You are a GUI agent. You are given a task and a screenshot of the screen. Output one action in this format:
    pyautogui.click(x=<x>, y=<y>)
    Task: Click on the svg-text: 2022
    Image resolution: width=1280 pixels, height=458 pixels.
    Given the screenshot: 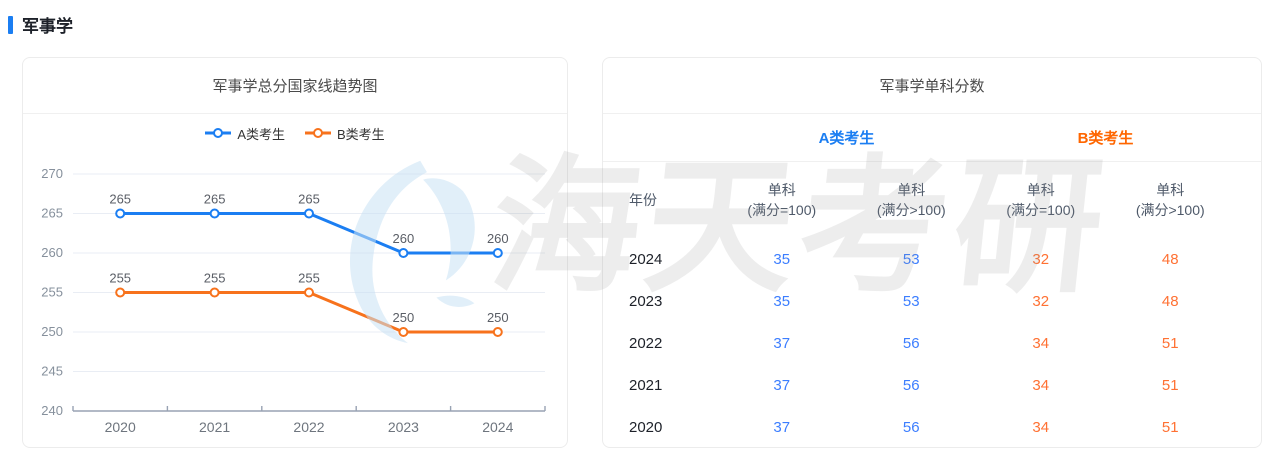 What is the action you would take?
    pyautogui.click(x=308, y=427)
    